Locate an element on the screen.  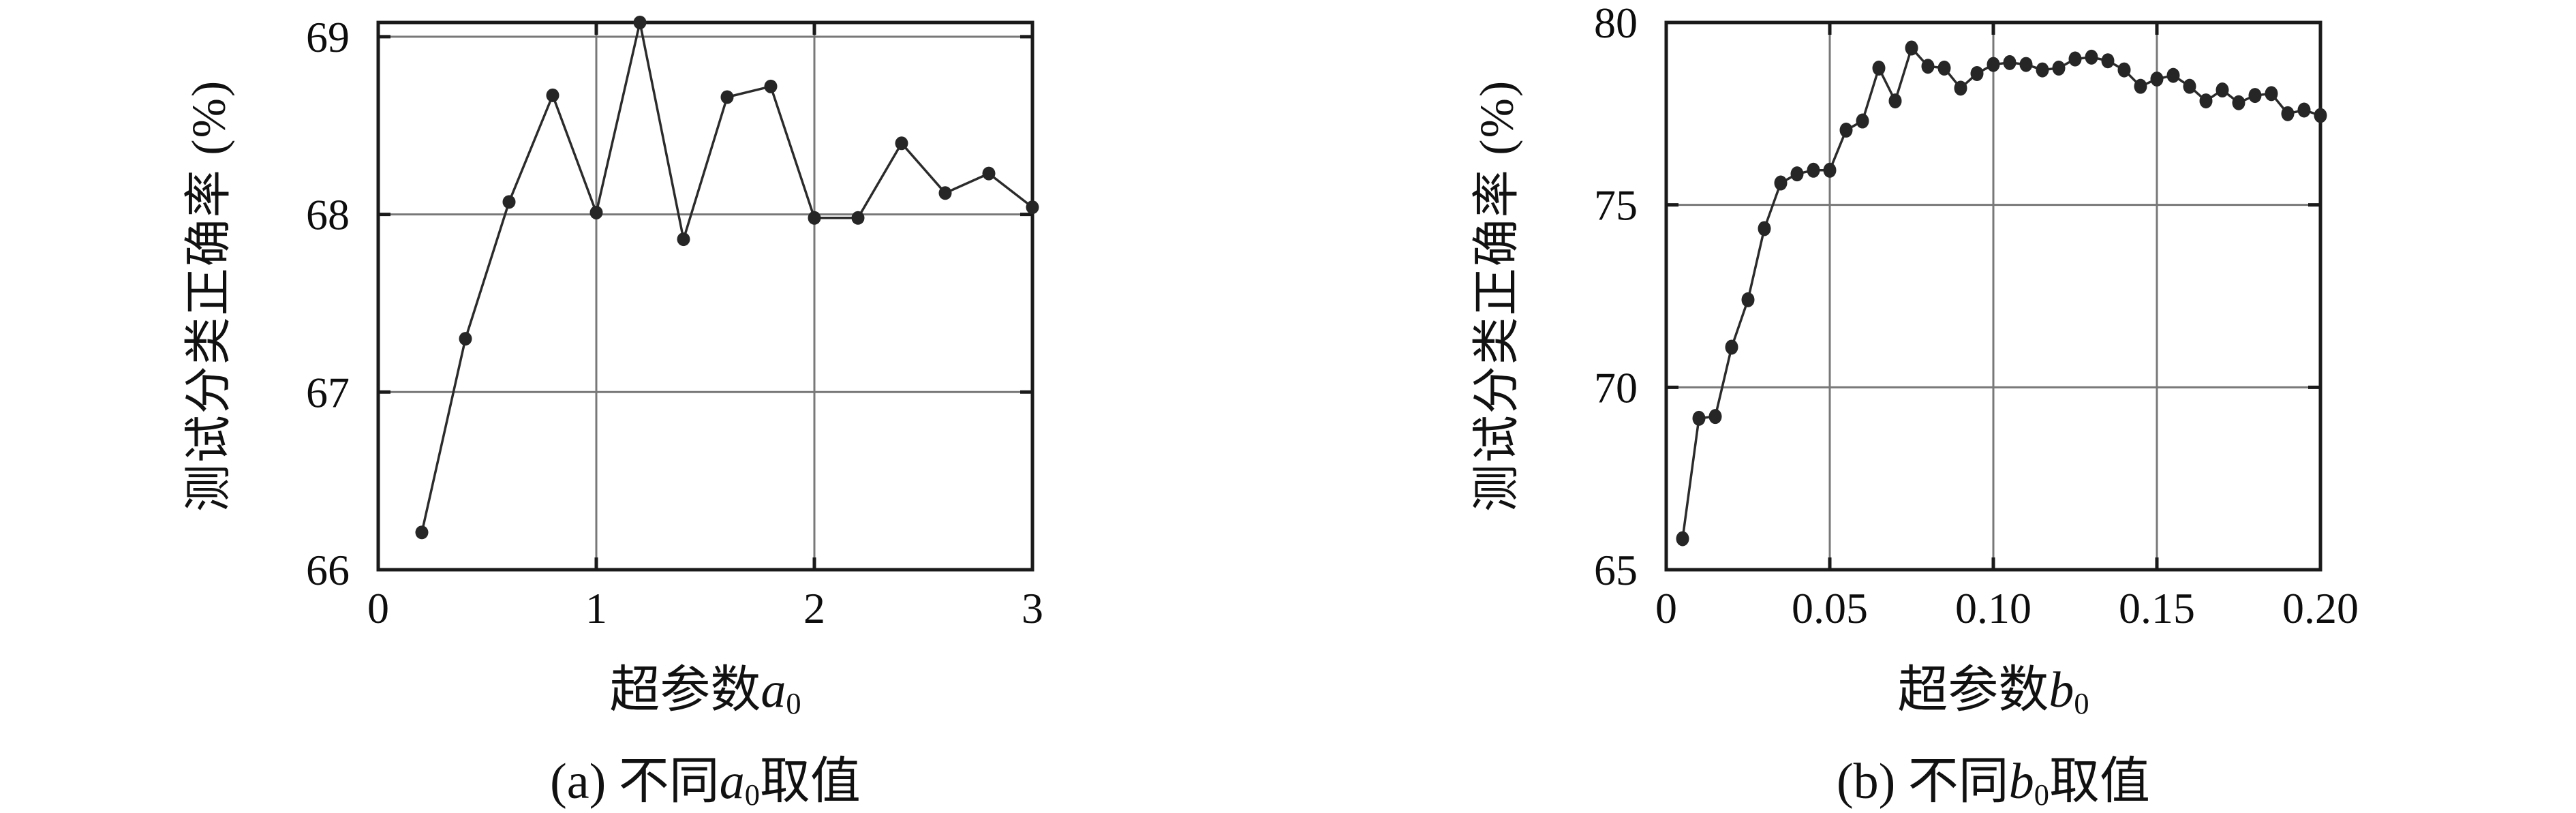
x-axis-variable: b is located at coordinates (2061, 690).